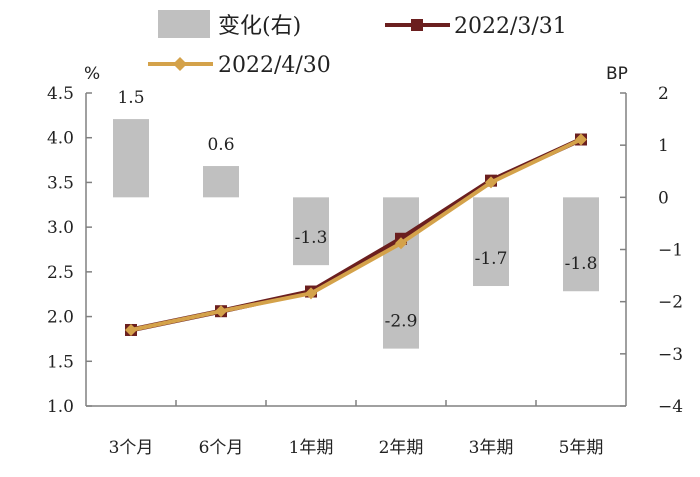 This screenshot has height=477, width=700. I want to click on left-axis-unit: %, so click(92, 74).